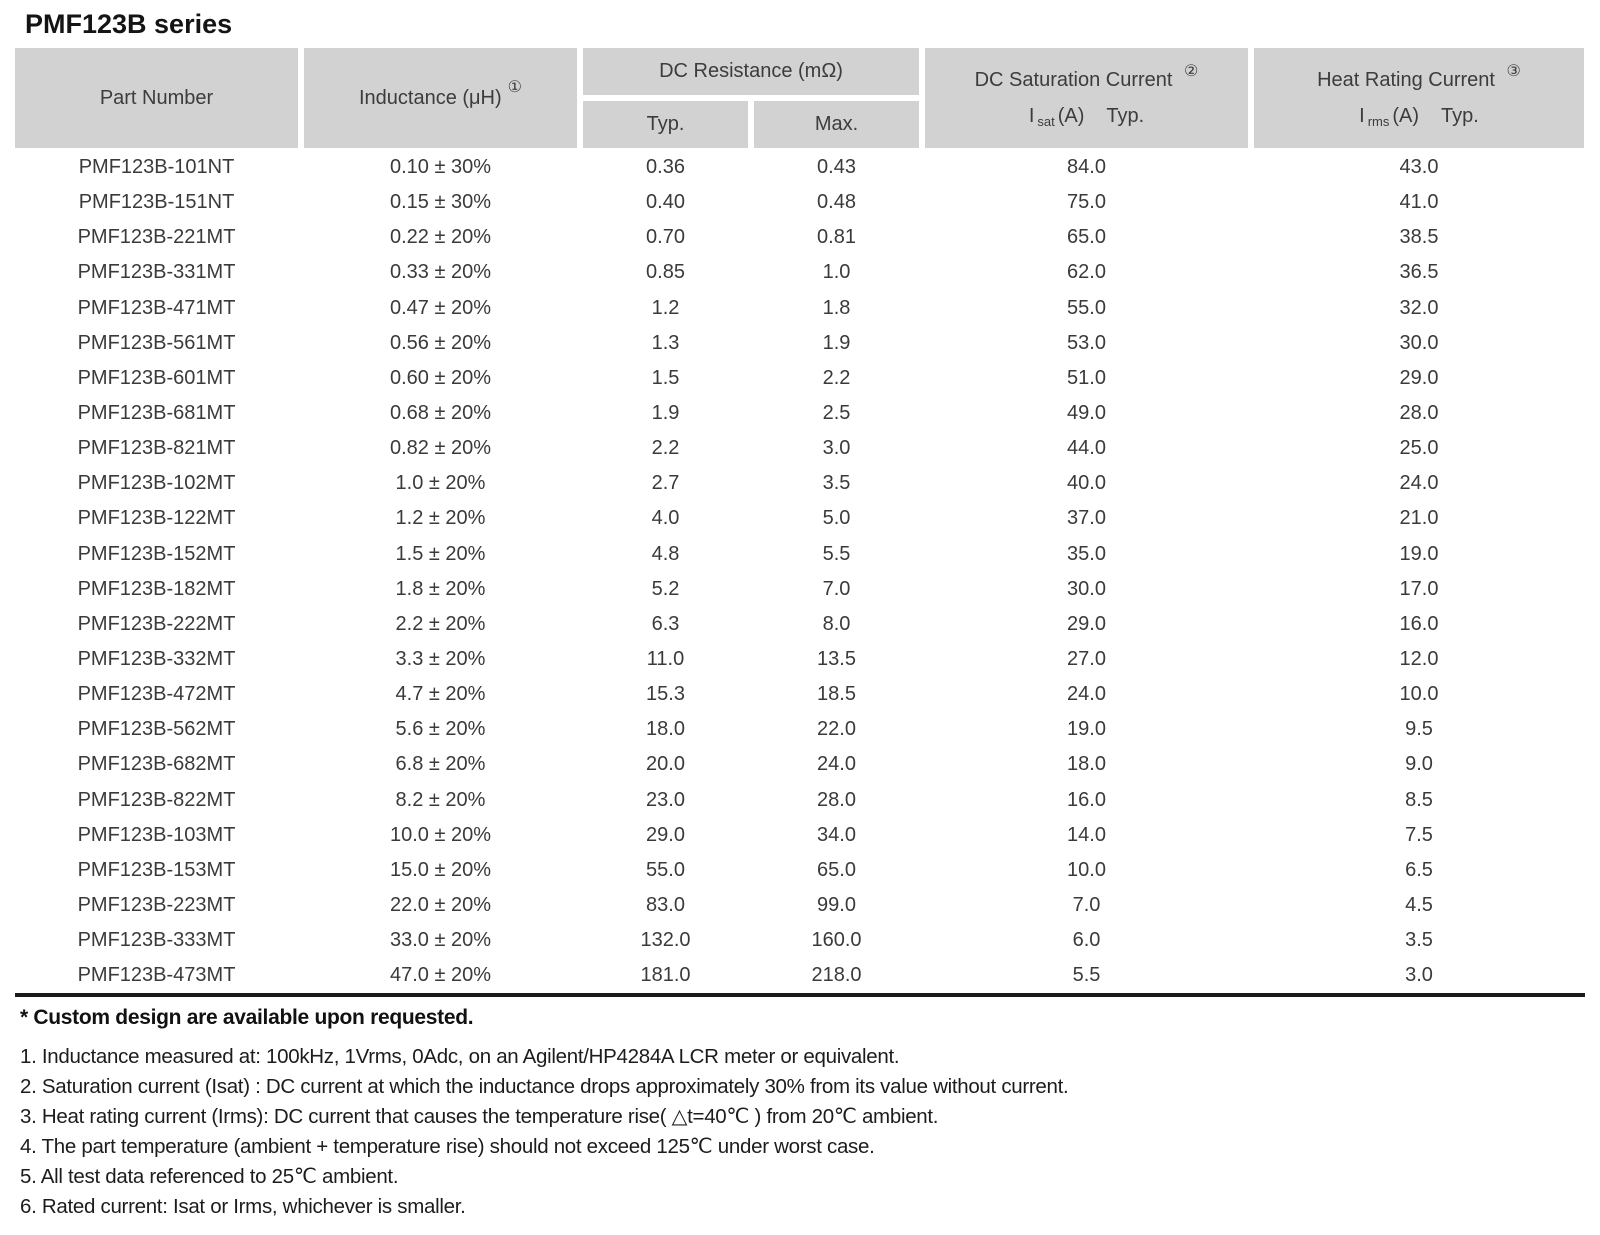 The image size is (1600, 1235). What do you see at coordinates (836, 377) in the screenshot?
I see `dcr-max-cell: 2.2` at bounding box center [836, 377].